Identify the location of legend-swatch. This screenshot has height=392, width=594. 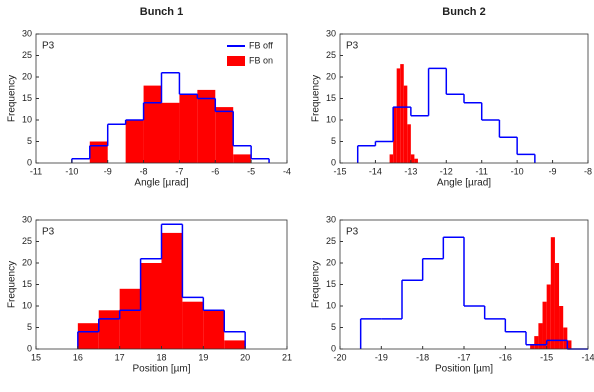
(236, 61).